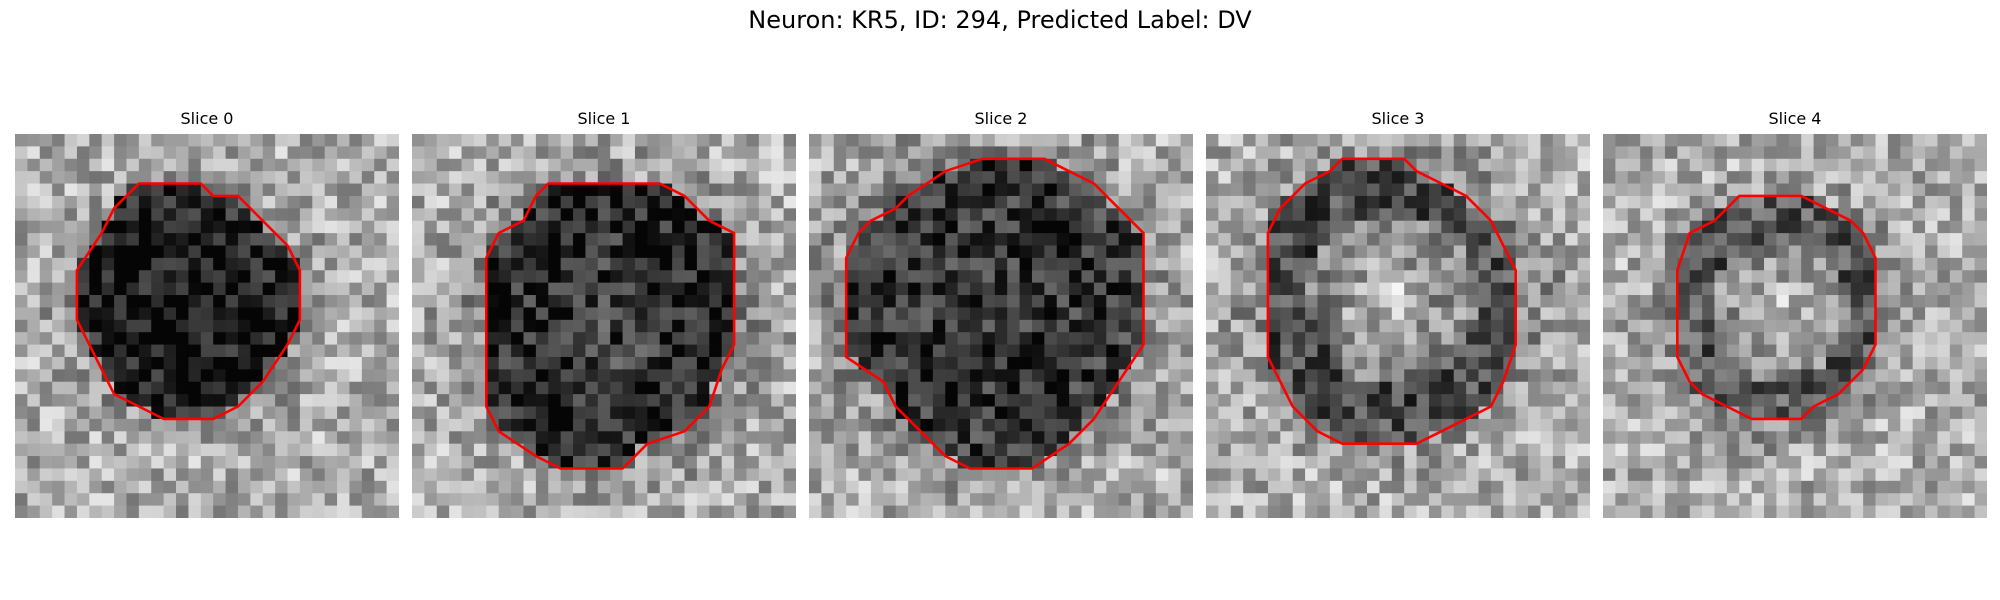  Describe the element at coordinates (1795, 118) in the screenshot. I see `slice-title: Slice 4` at that location.